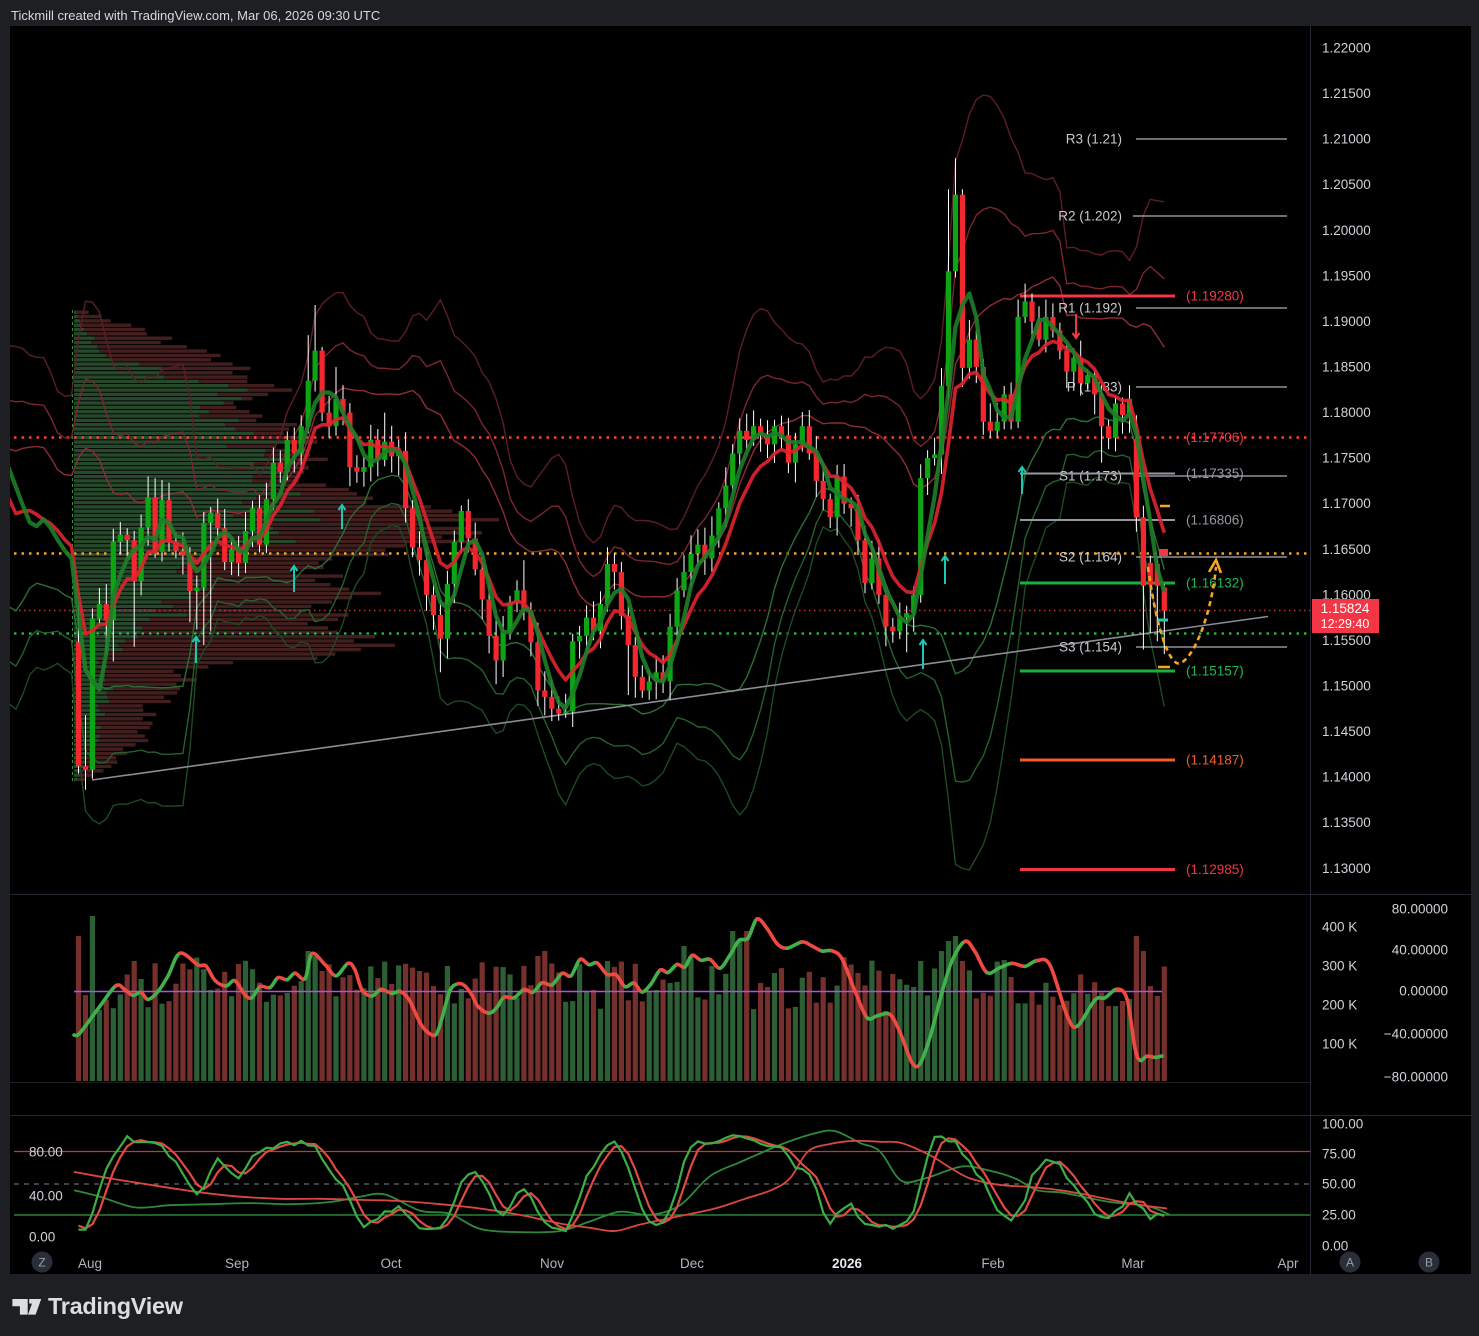 The height and width of the screenshot is (1336, 1479). What do you see at coordinates (1215, 296) in the screenshot?
I see `svg-text: (1.19280)` at bounding box center [1215, 296].